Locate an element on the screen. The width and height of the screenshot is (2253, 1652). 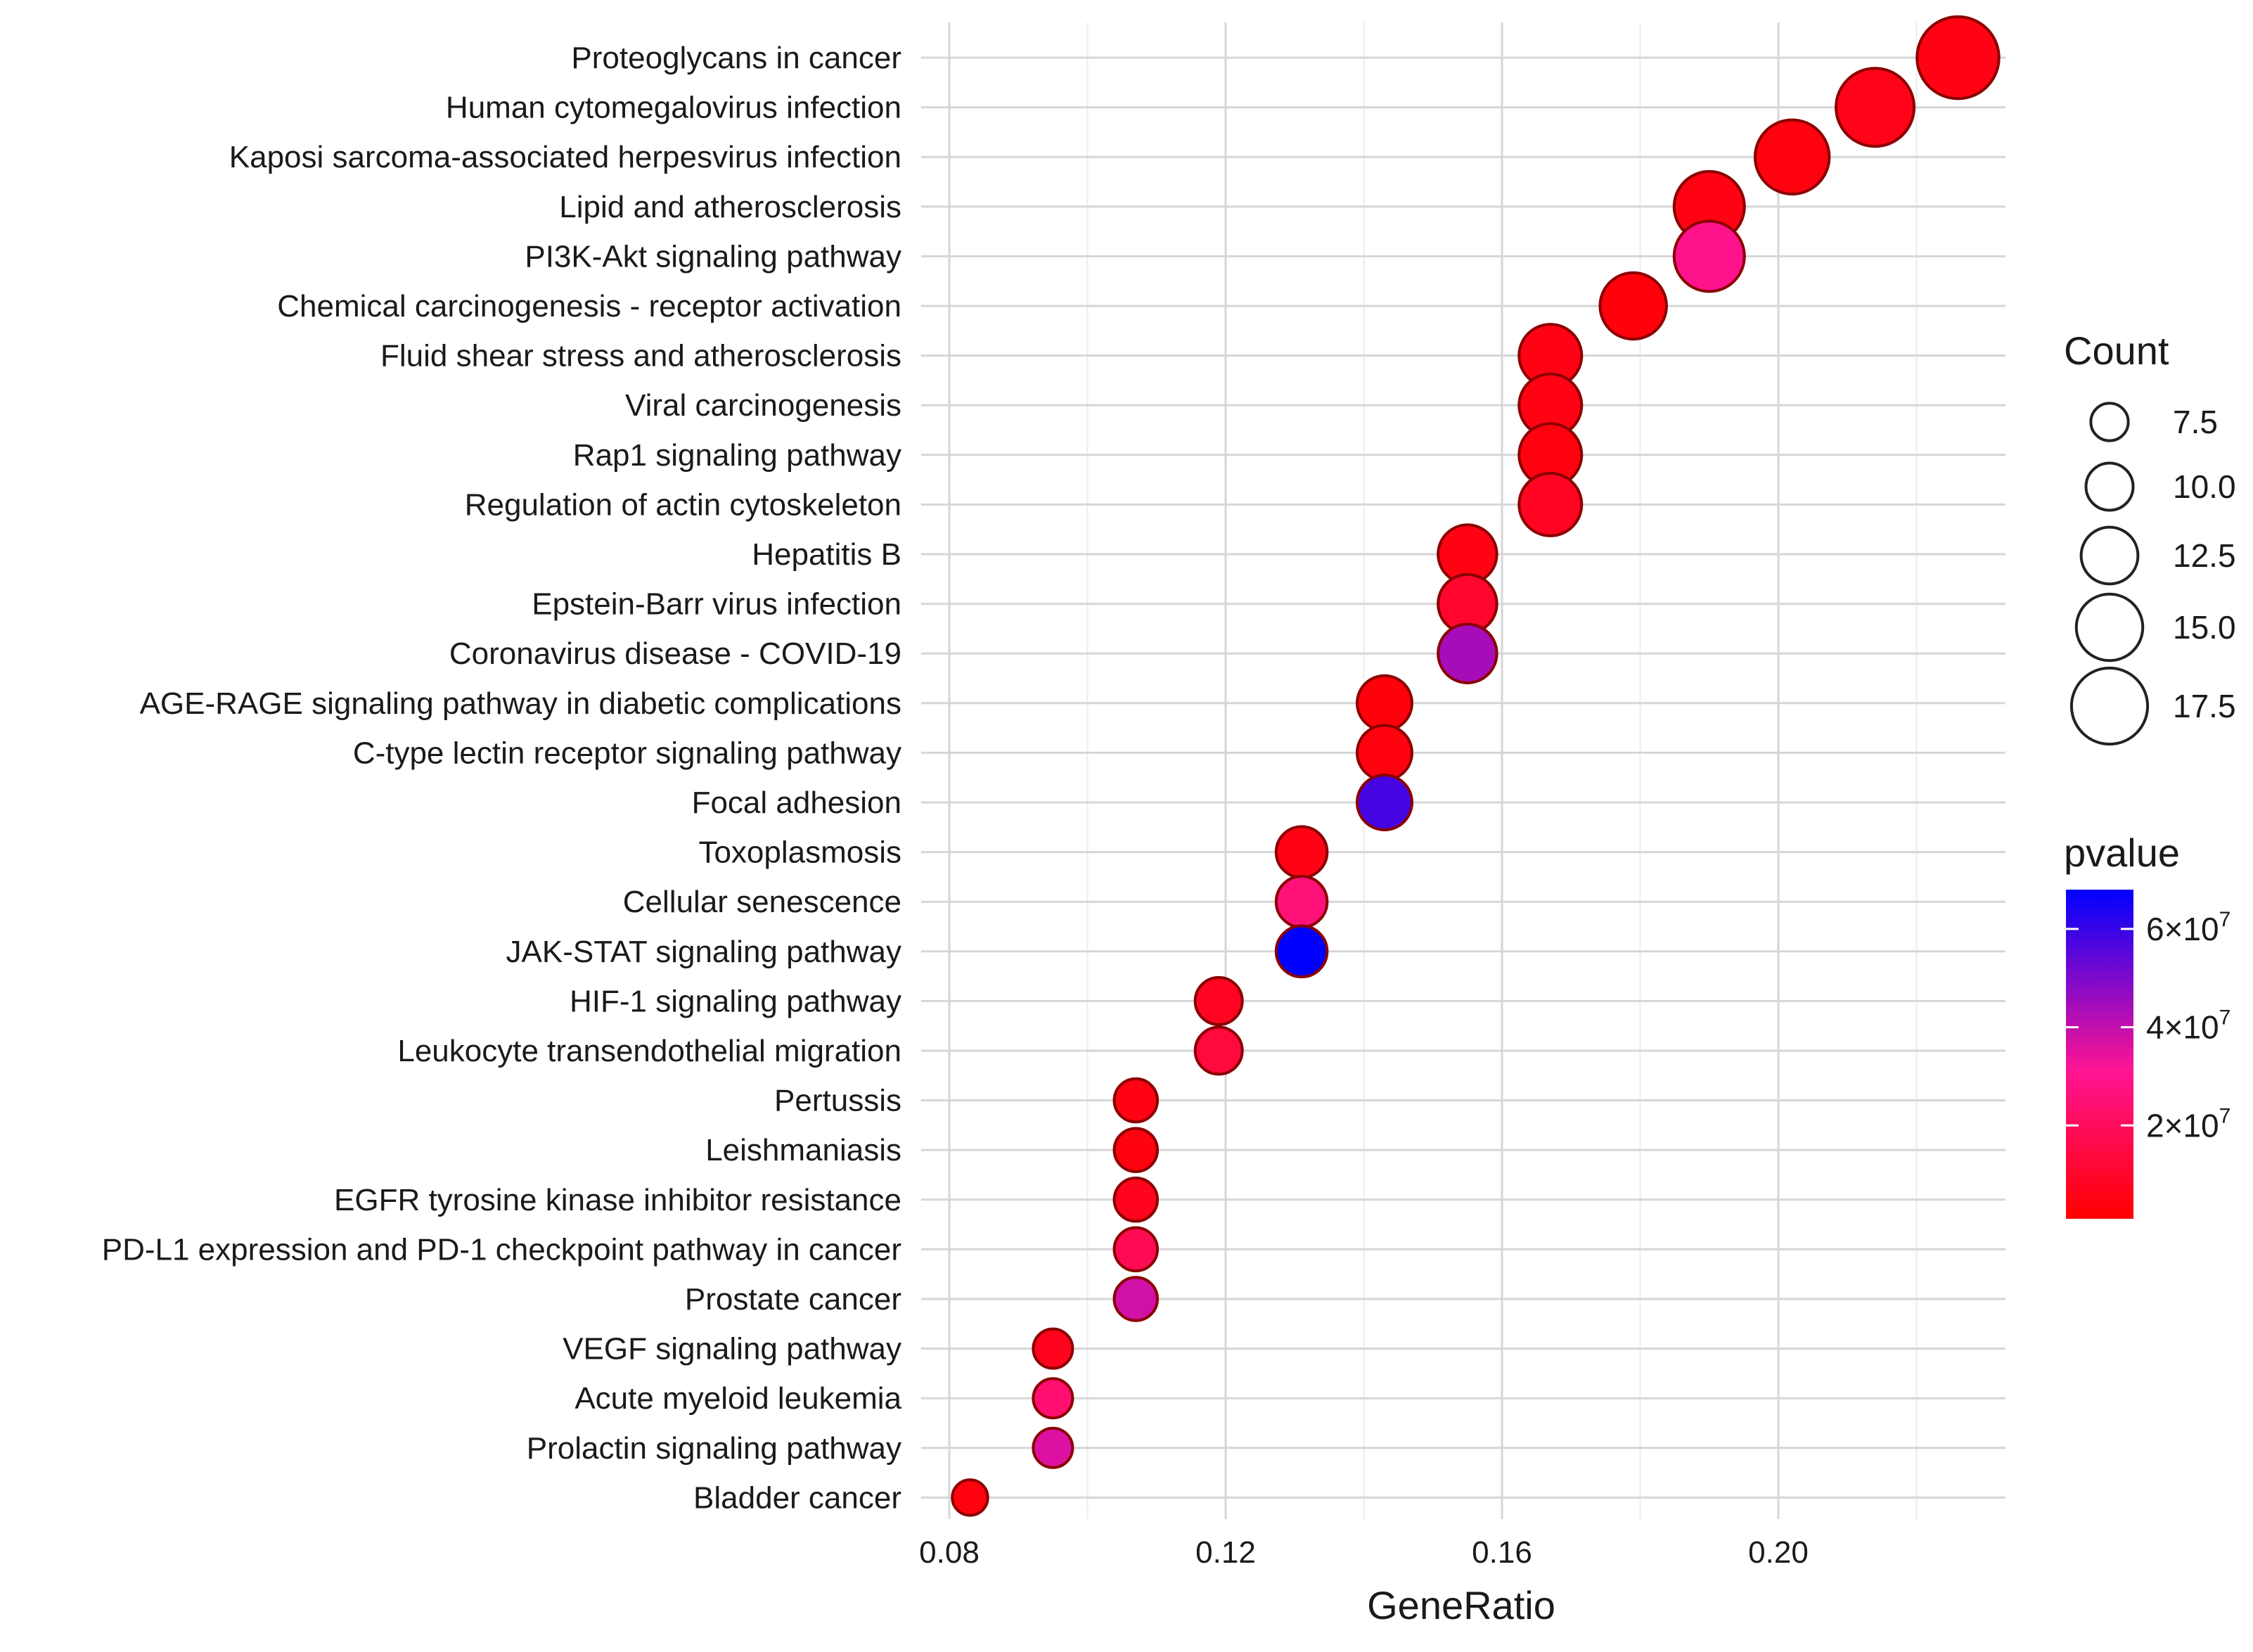
count-legend-title: Count is located at coordinates (2116, 350).